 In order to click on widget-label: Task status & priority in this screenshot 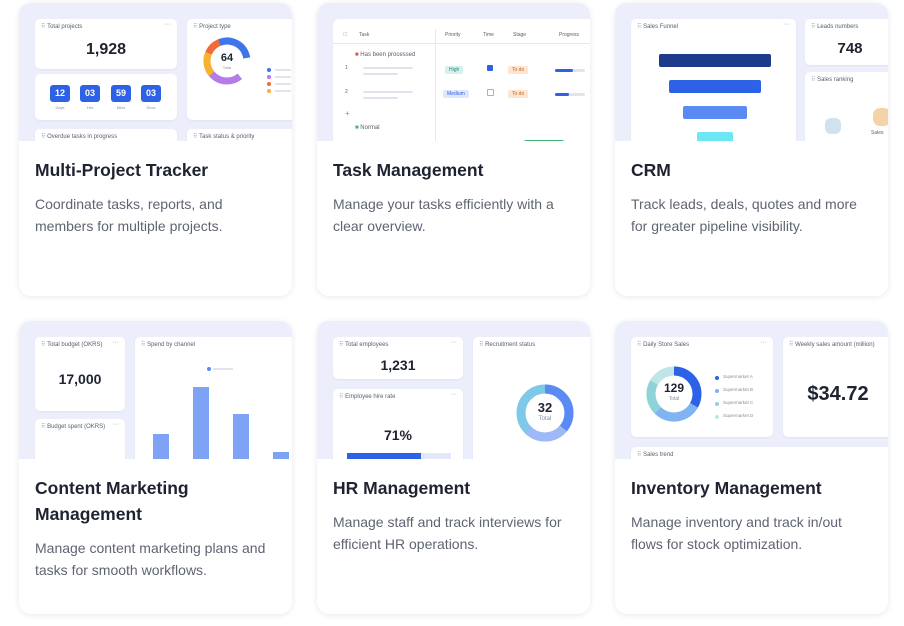, I will do `click(223, 136)`.